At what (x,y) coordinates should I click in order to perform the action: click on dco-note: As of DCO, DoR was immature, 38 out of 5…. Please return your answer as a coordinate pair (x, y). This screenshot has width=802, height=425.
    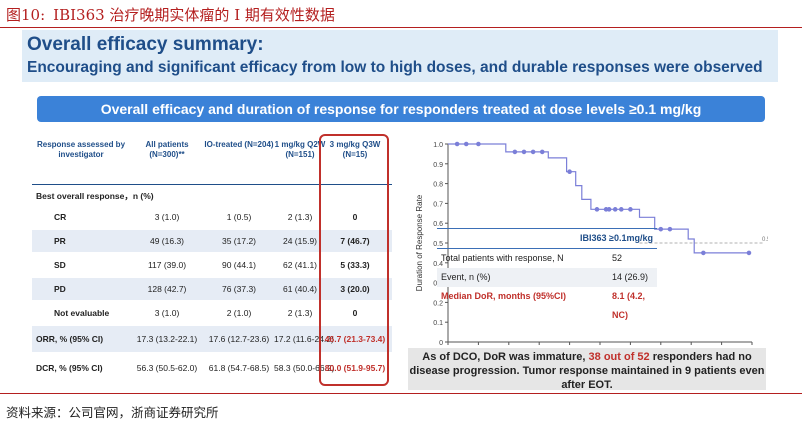
    Looking at the image, I should click on (587, 369).